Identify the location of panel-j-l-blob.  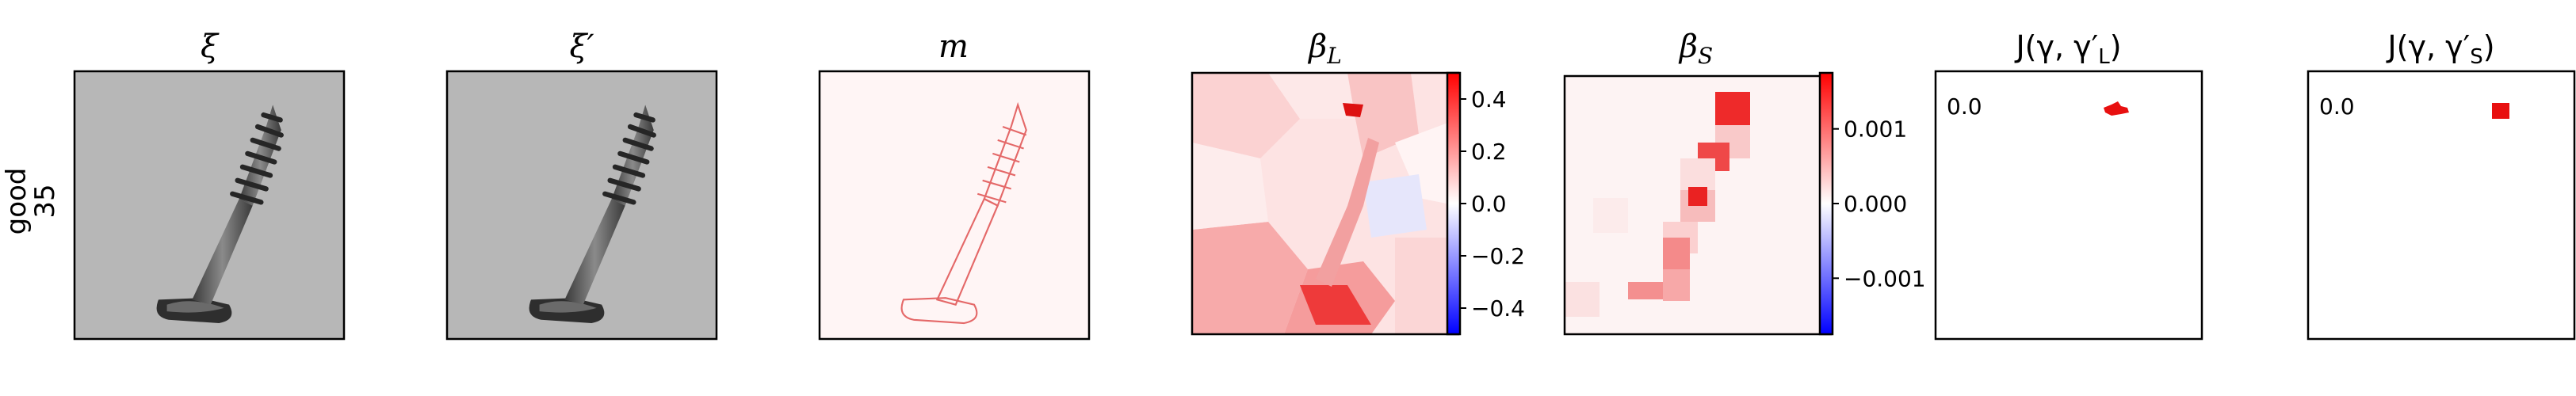
(2116, 108).